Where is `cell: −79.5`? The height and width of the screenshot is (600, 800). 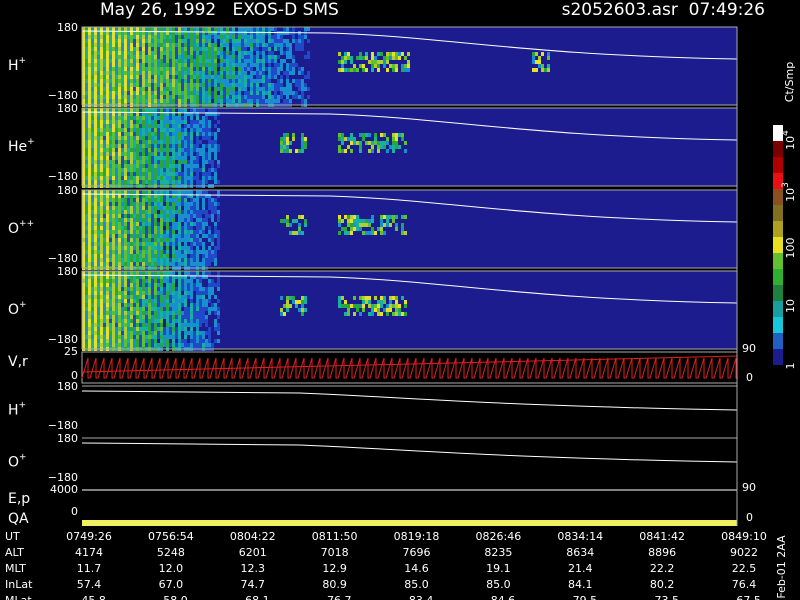
cell: −79.5 is located at coordinates (580, 597).